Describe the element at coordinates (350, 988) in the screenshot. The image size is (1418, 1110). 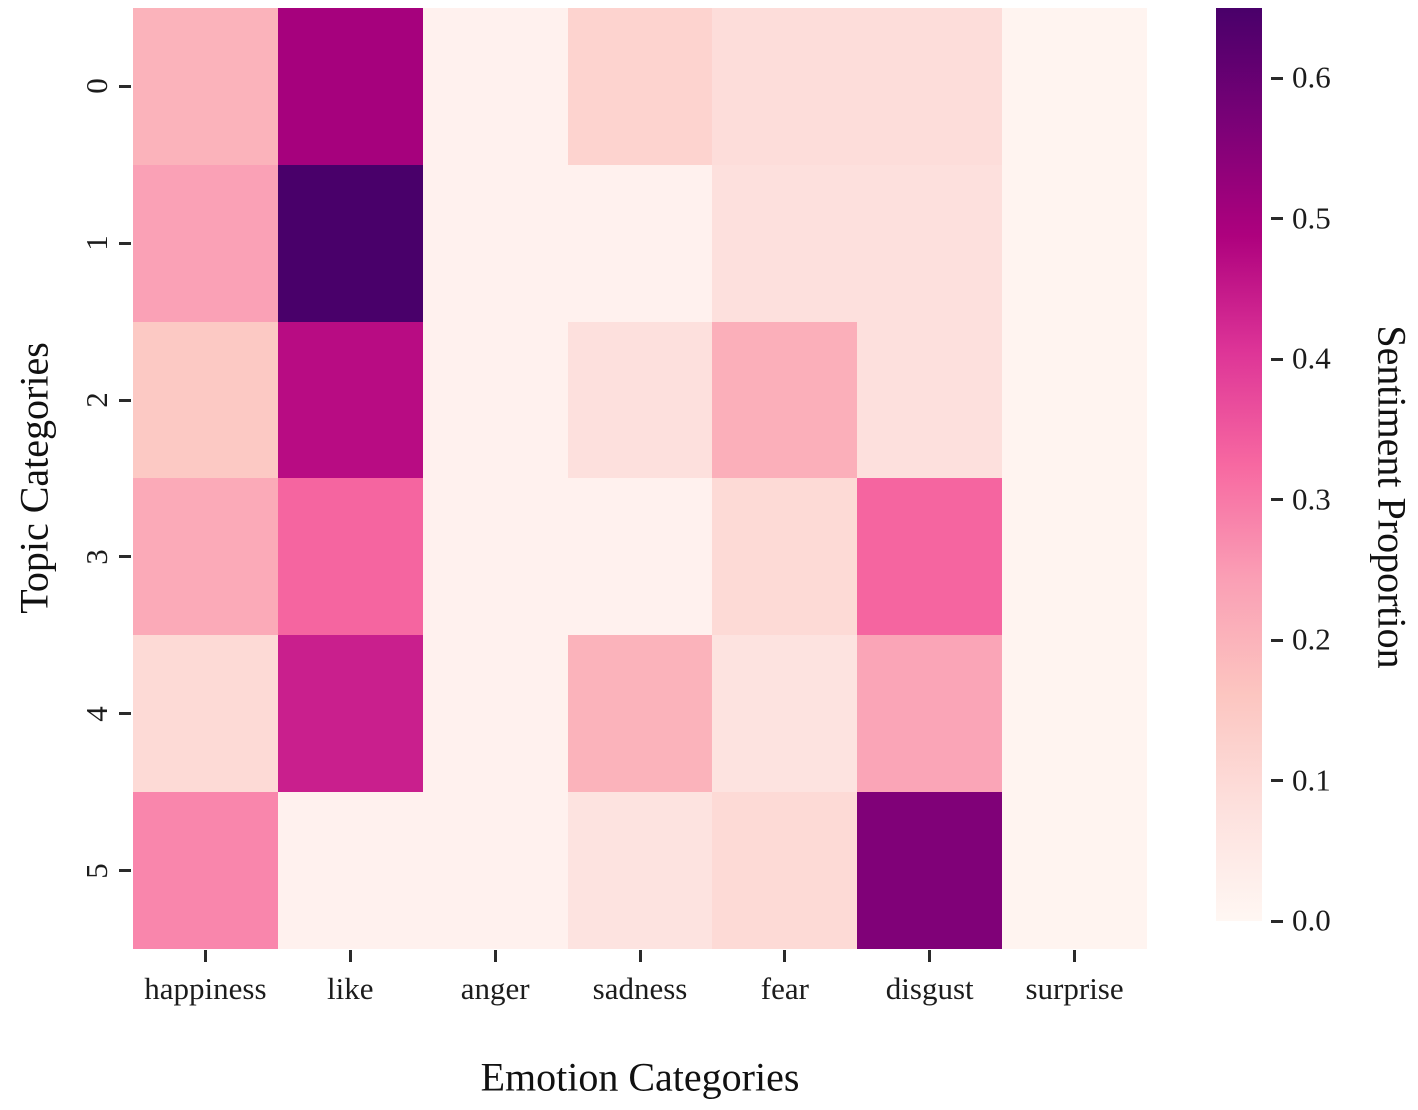
I see `x-tick-label: like` at that location.